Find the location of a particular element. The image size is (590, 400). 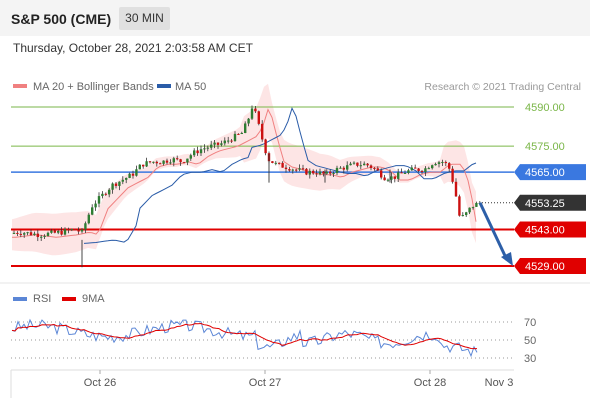

rsi-grid: 70 50 30 is located at coordinates (273, 341).